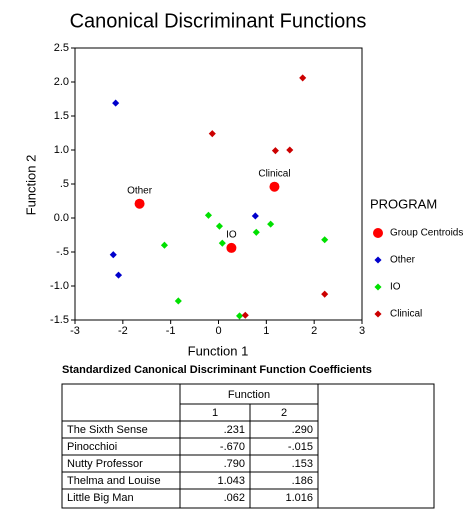  Describe the element at coordinates (61, 150) in the screenshot. I see `y-tick-label: 1.0` at that location.